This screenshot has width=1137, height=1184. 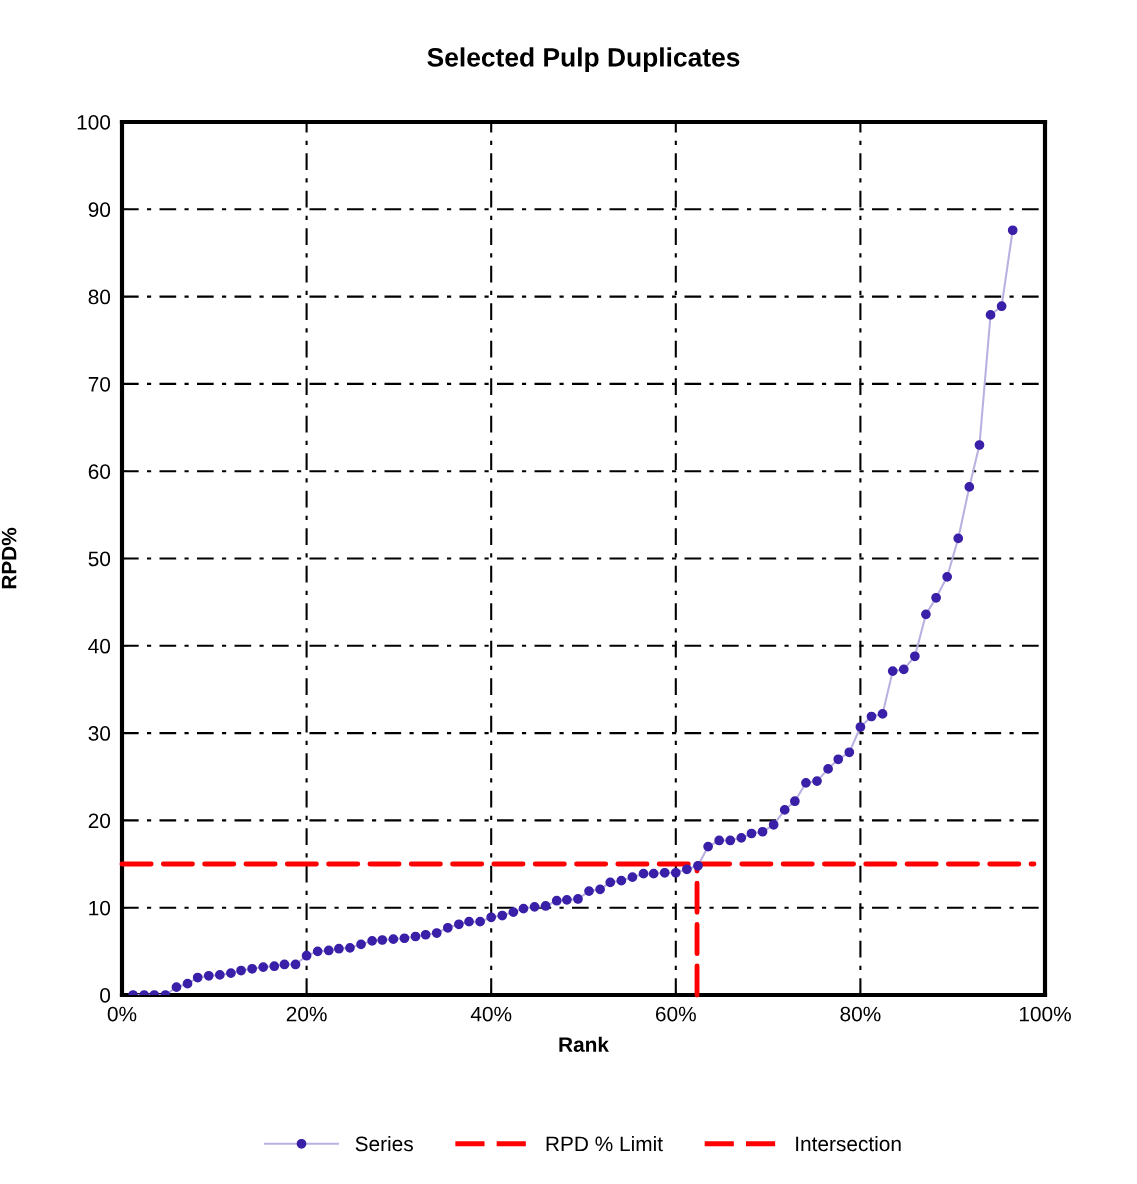 I want to click on legend-label: Intersection, so click(x=848, y=1143).